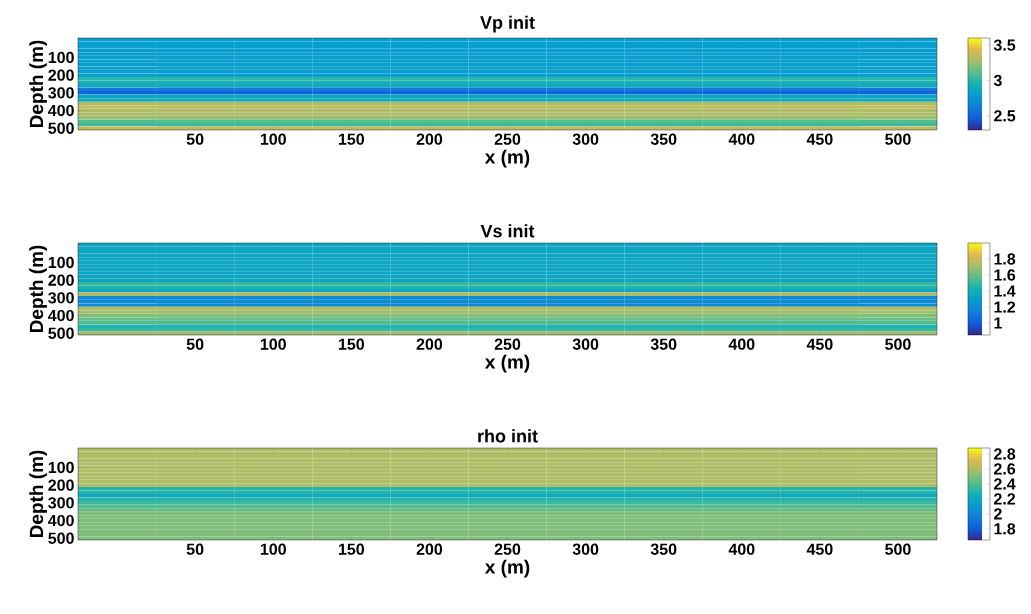 The image size is (1031, 614). I want to click on color-bar-label: 2.8, so click(1005, 454).